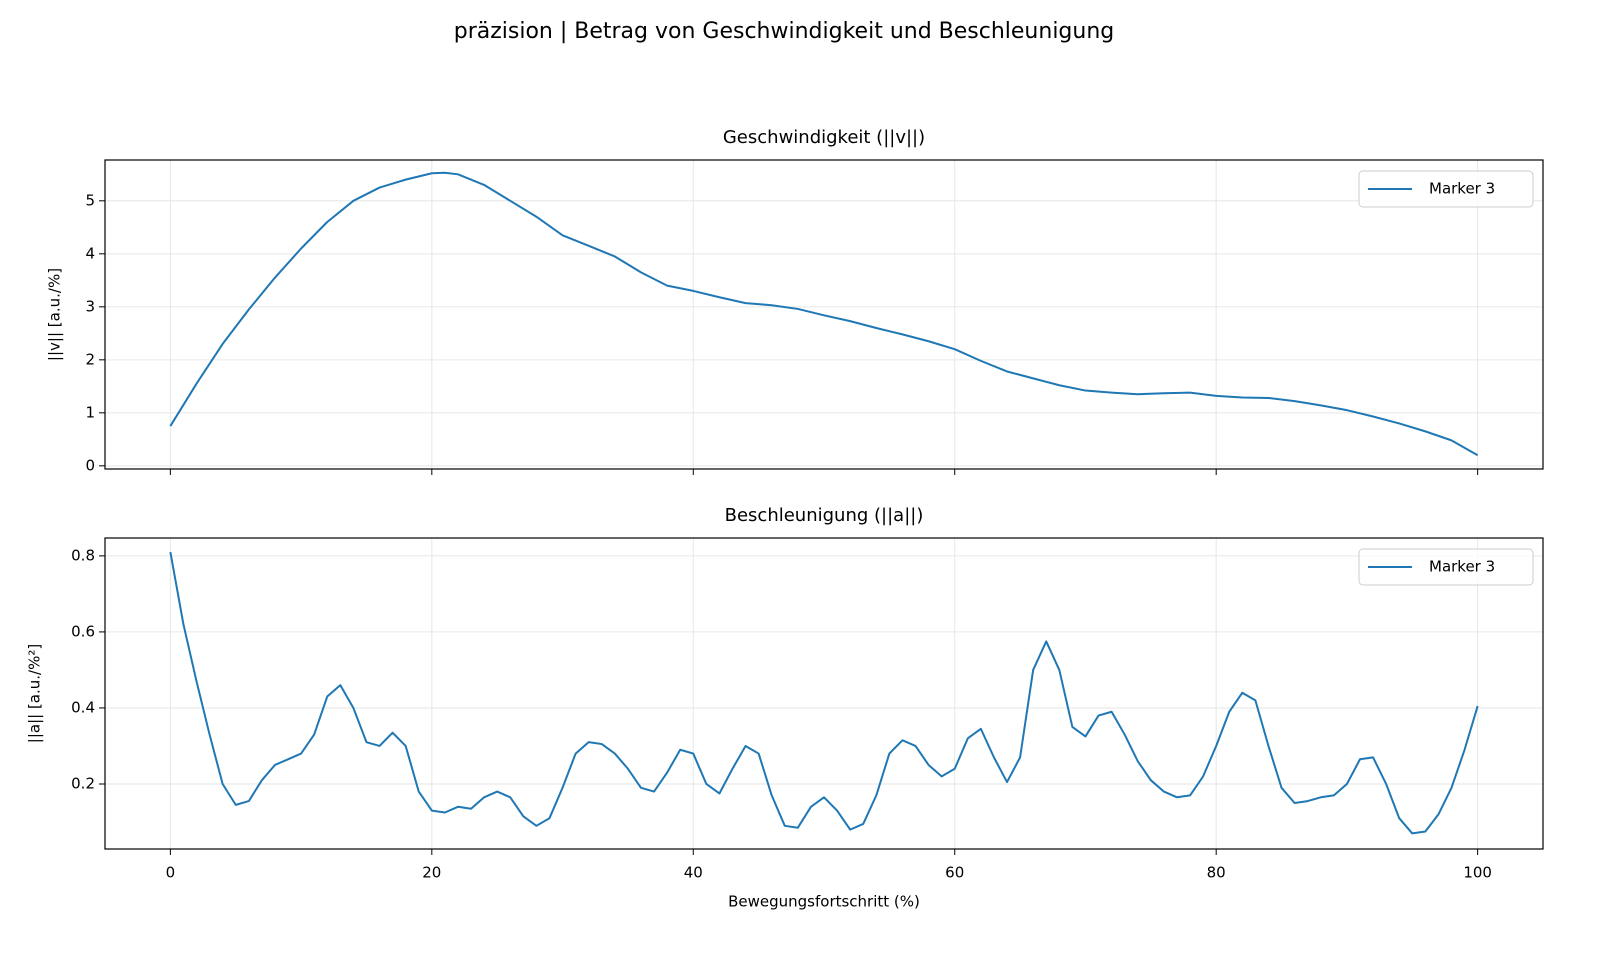  I want to click on subplot-title: Beschleunigung (||a||), so click(824, 515).